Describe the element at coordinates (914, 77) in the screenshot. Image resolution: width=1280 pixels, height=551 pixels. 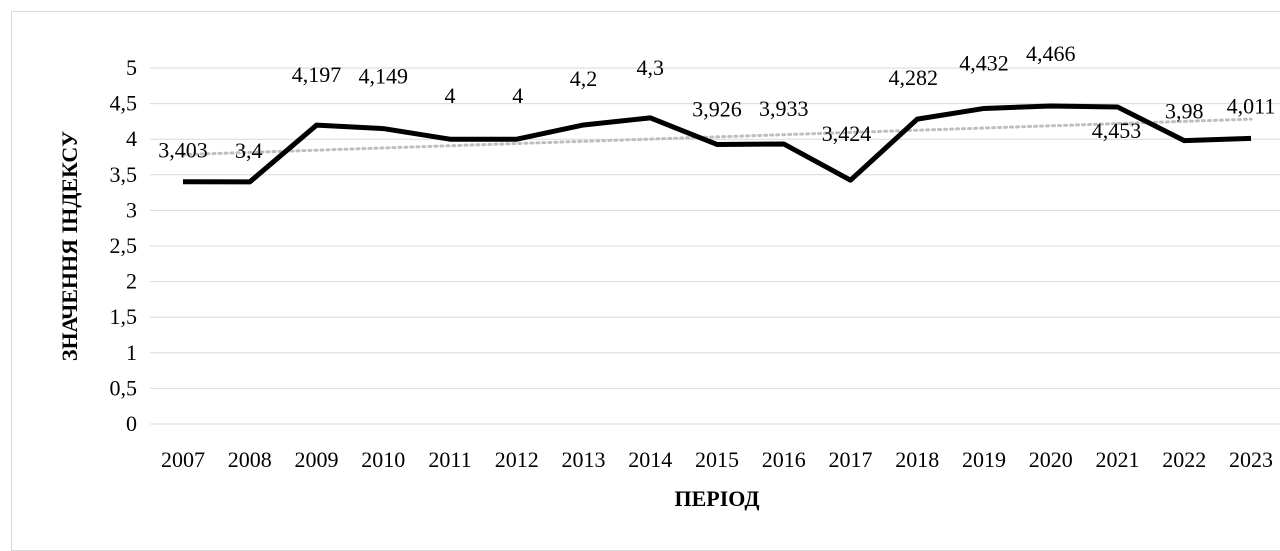
I see `data-label: 4,282` at that location.